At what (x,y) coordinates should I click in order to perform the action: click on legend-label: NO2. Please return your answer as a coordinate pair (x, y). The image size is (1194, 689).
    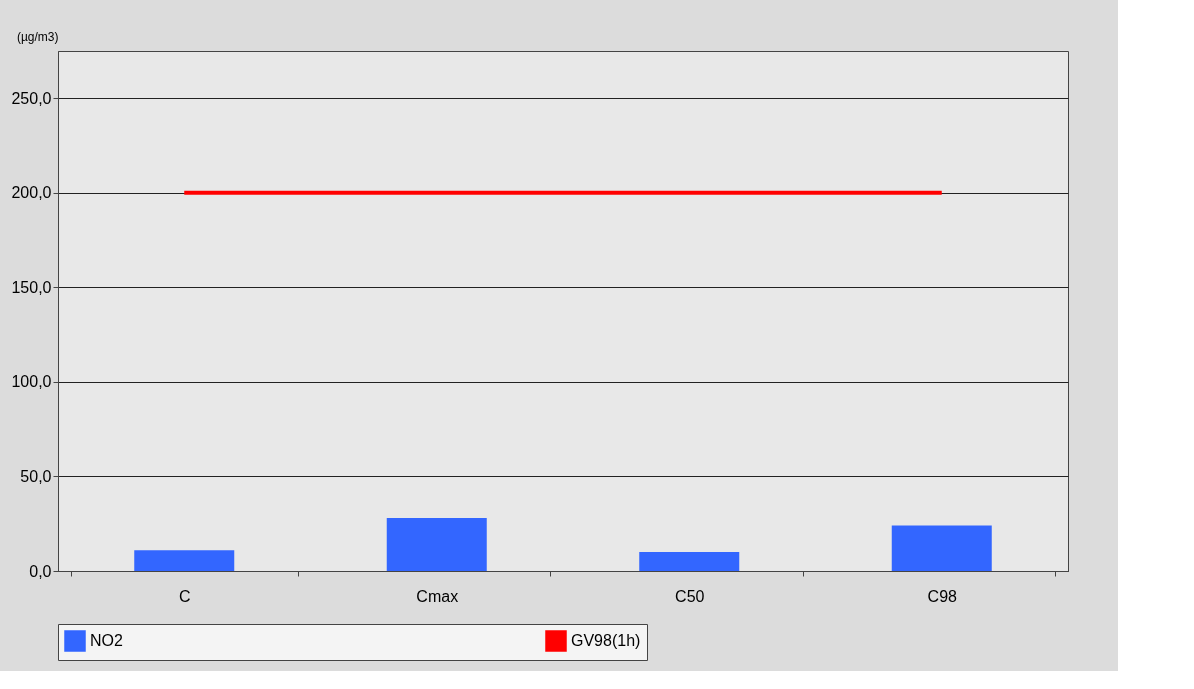
    Looking at the image, I should click on (106, 640).